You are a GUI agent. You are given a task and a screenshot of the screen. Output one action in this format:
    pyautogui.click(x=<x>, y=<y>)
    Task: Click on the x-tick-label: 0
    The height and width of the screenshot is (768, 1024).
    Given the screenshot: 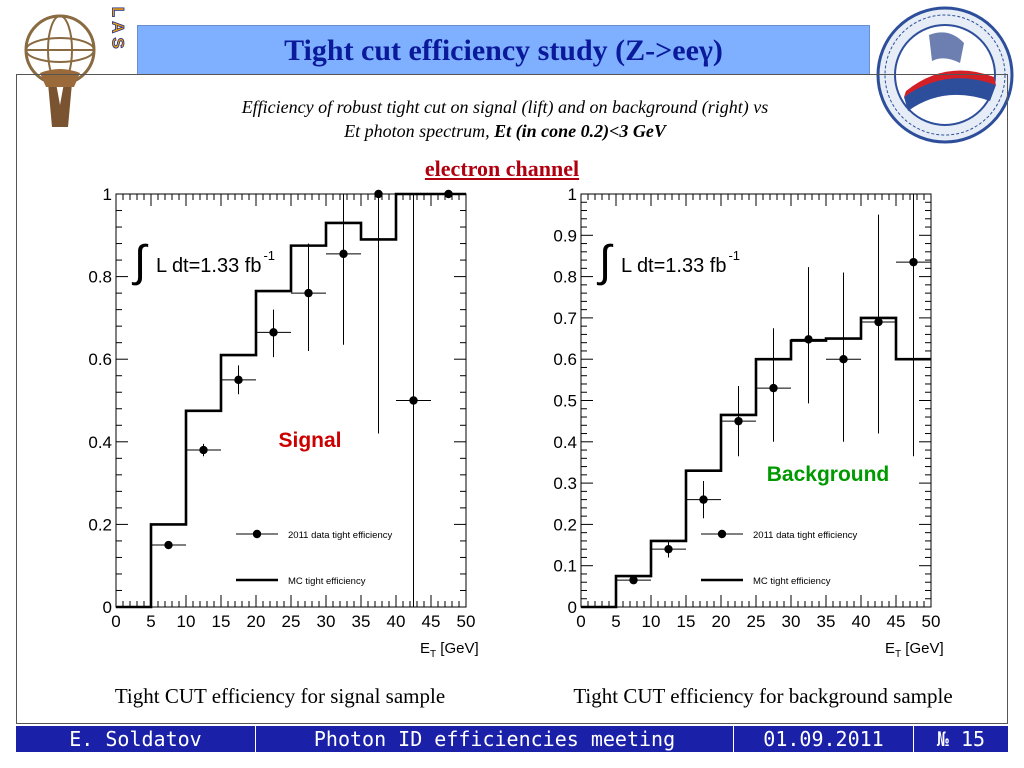 What is the action you would take?
    pyautogui.click(x=580, y=621)
    